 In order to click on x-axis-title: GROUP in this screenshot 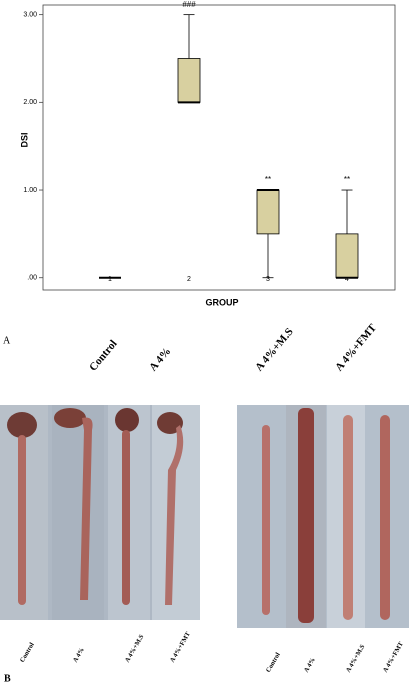, I will do `click(221, 302)`.